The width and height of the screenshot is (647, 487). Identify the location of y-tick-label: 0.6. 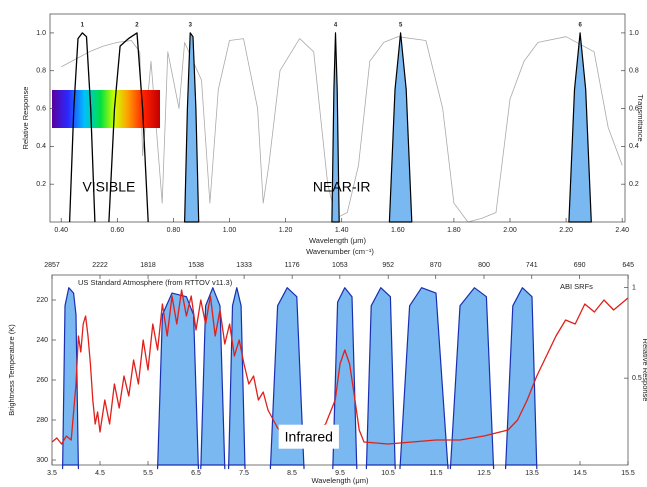
(41, 108).